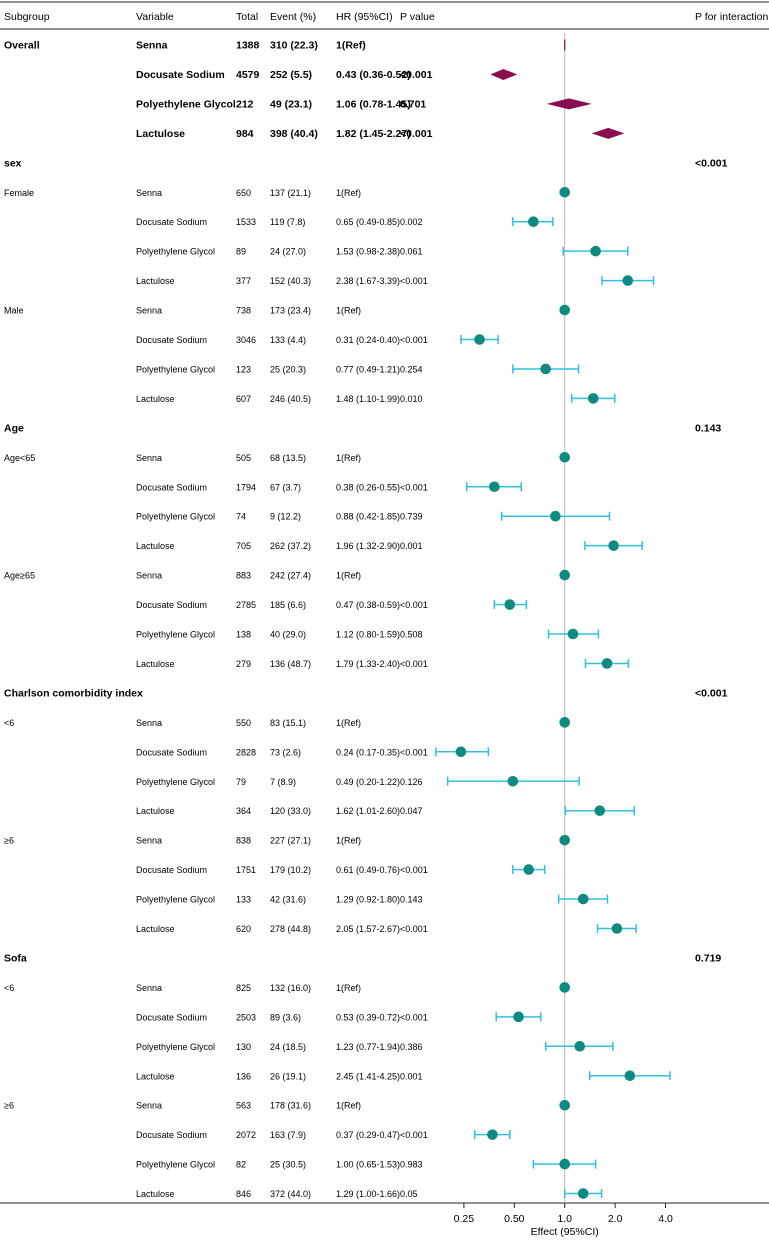 This screenshot has height=1245, width=769. What do you see at coordinates (368, 369) in the screenshot?
I see `hr-cell: 0.77 (0.49-1.21)` at bounding box center [368, 369].